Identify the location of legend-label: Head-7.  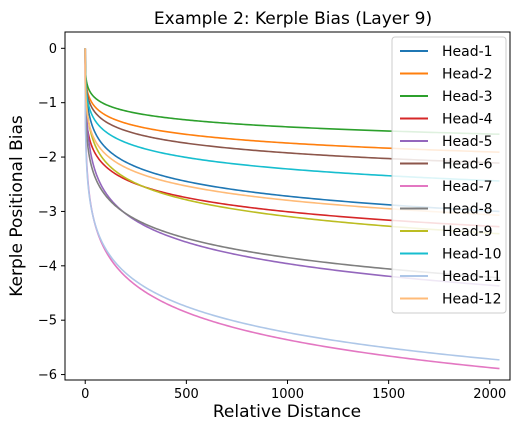
(467, 187).